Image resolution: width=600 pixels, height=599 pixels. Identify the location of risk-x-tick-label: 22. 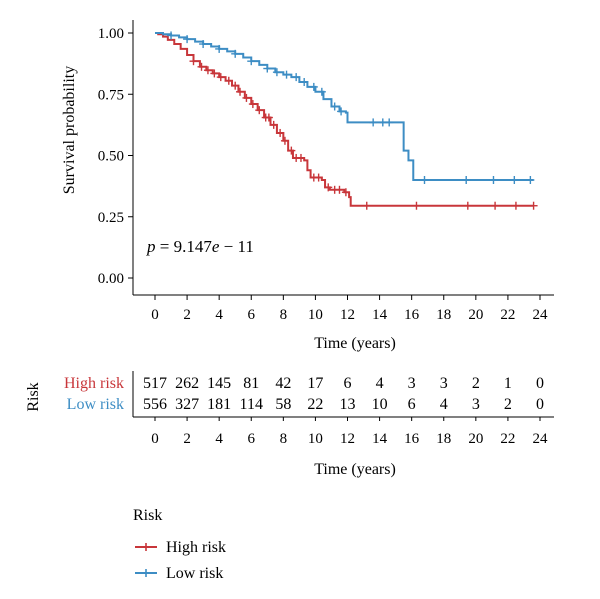
(507, 439).